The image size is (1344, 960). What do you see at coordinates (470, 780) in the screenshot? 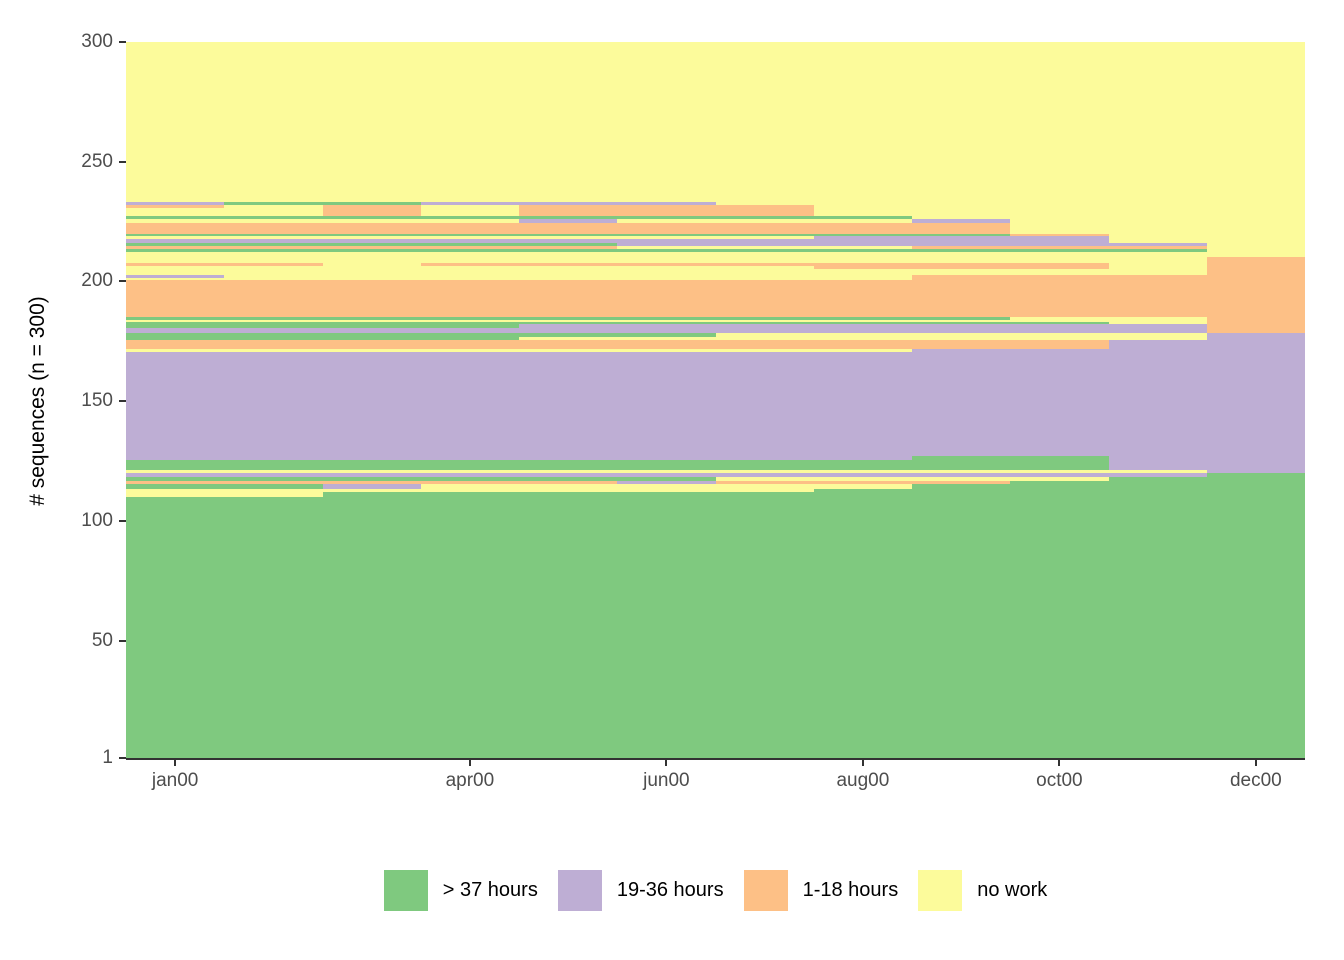
I see `x-tick-label: apr00` at bounding box center [470, 780].